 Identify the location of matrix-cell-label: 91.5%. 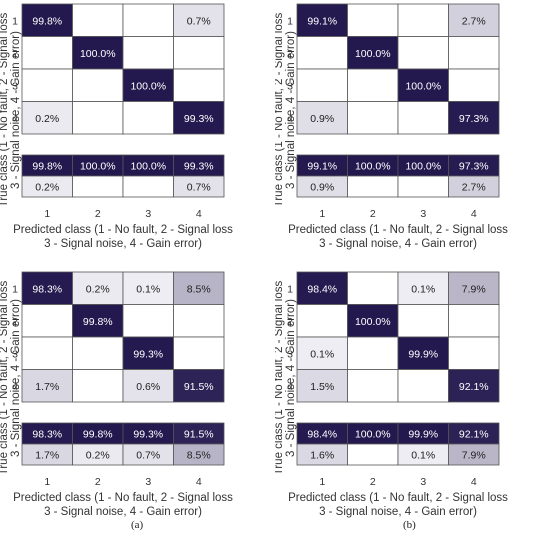
(199, 387).